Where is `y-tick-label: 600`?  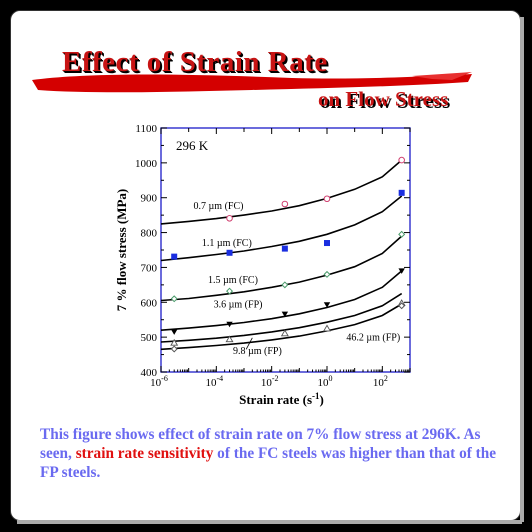
y-tick-label: 600 is located at coordinates (149, 303).